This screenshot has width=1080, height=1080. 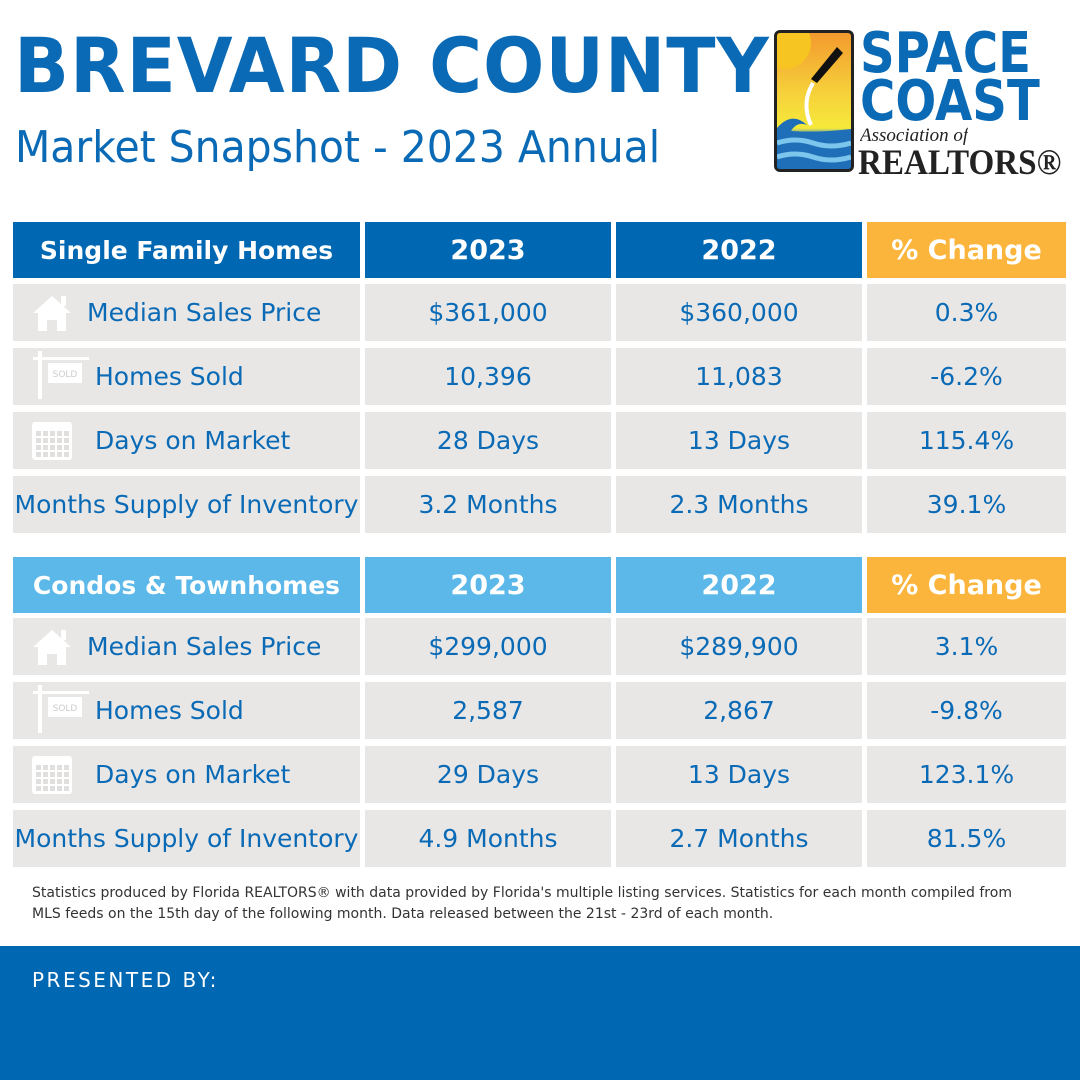 I want to click on value-cell: $289,900, so click(x=739, y=646).